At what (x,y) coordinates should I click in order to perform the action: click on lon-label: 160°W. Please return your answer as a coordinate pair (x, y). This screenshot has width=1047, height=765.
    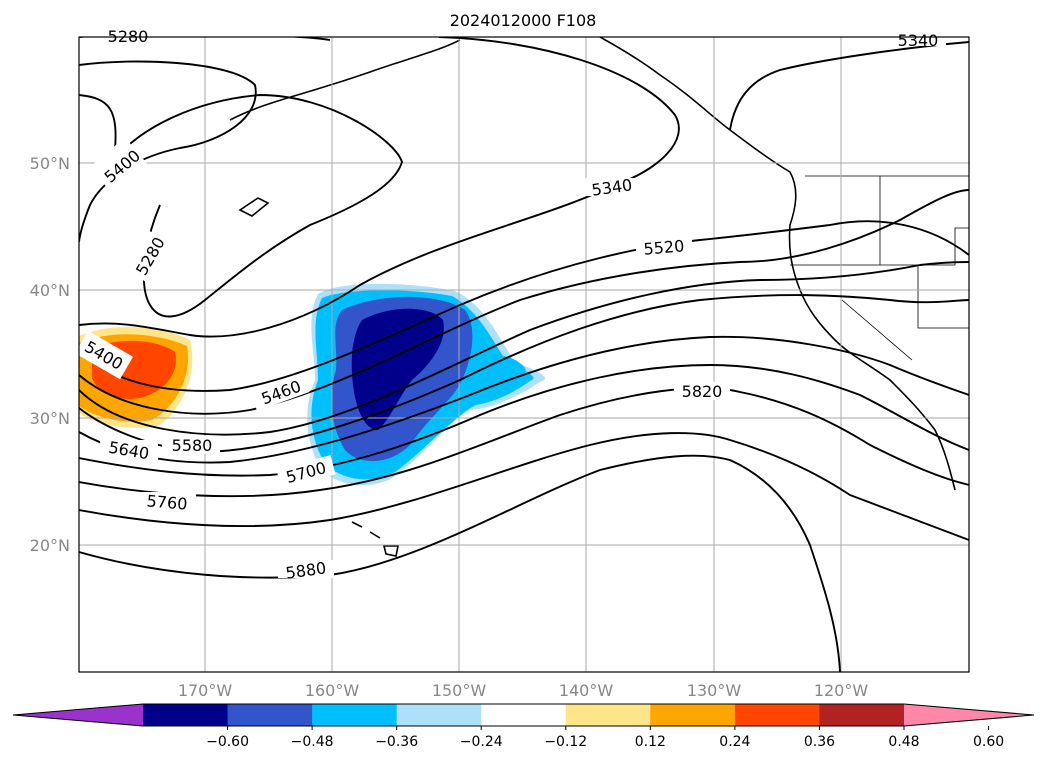
    Looking at the image, I should click on (332, 690).